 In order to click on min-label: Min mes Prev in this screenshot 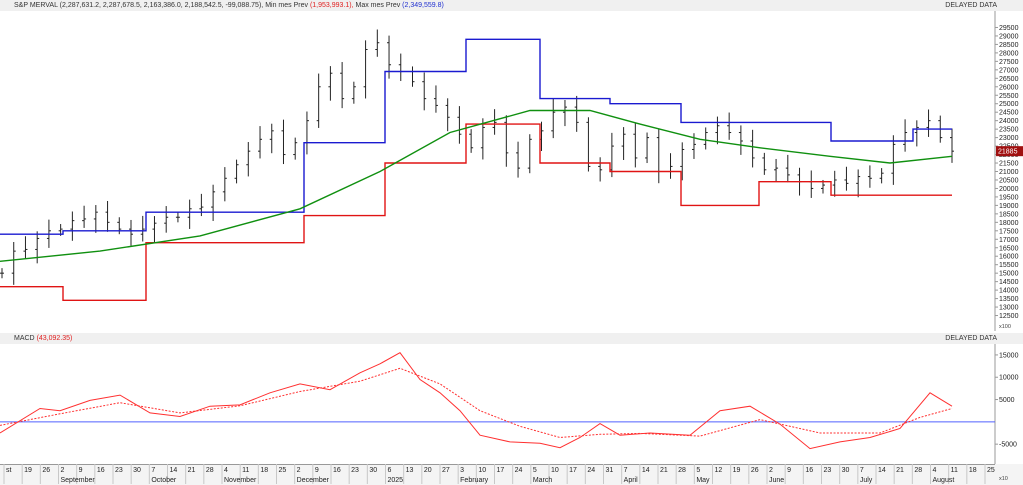, I will do `click(286, 5)`.